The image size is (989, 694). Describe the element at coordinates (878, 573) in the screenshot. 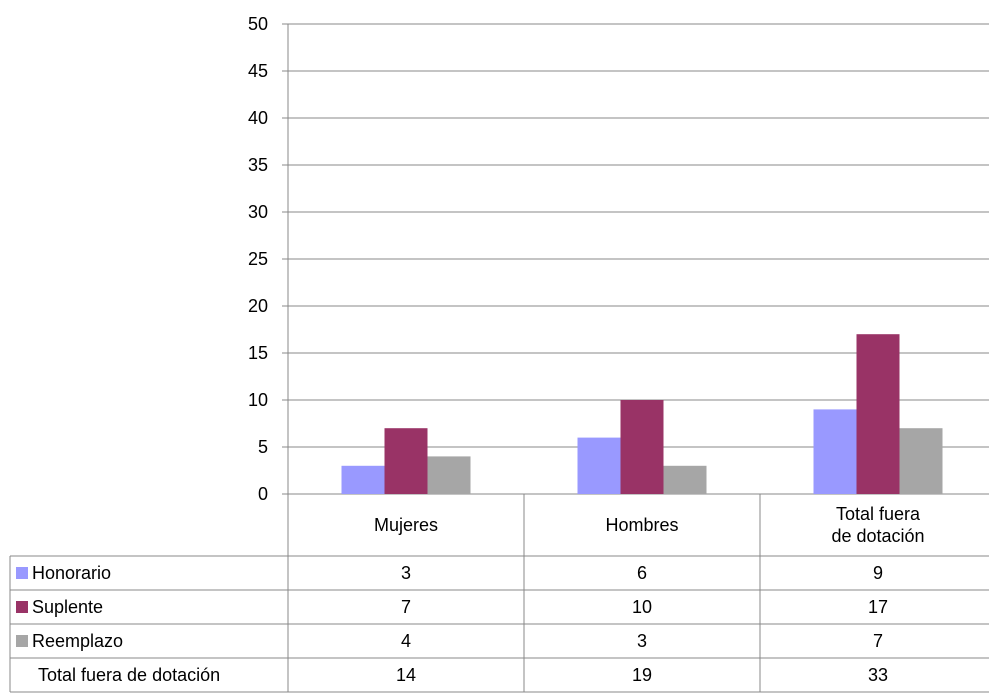

I see `data-label: 9` at that location.